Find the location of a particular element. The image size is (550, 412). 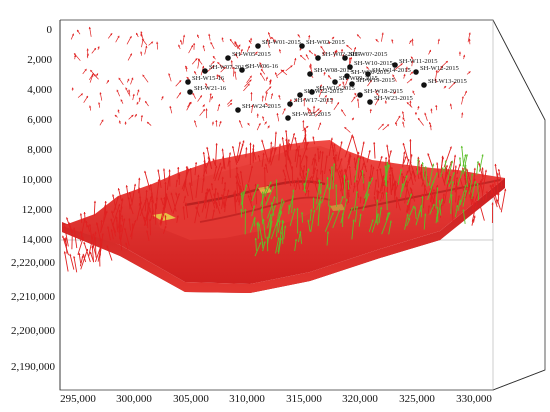

well-marker: SH-W01-2015 is located at coordinates (278, 44).